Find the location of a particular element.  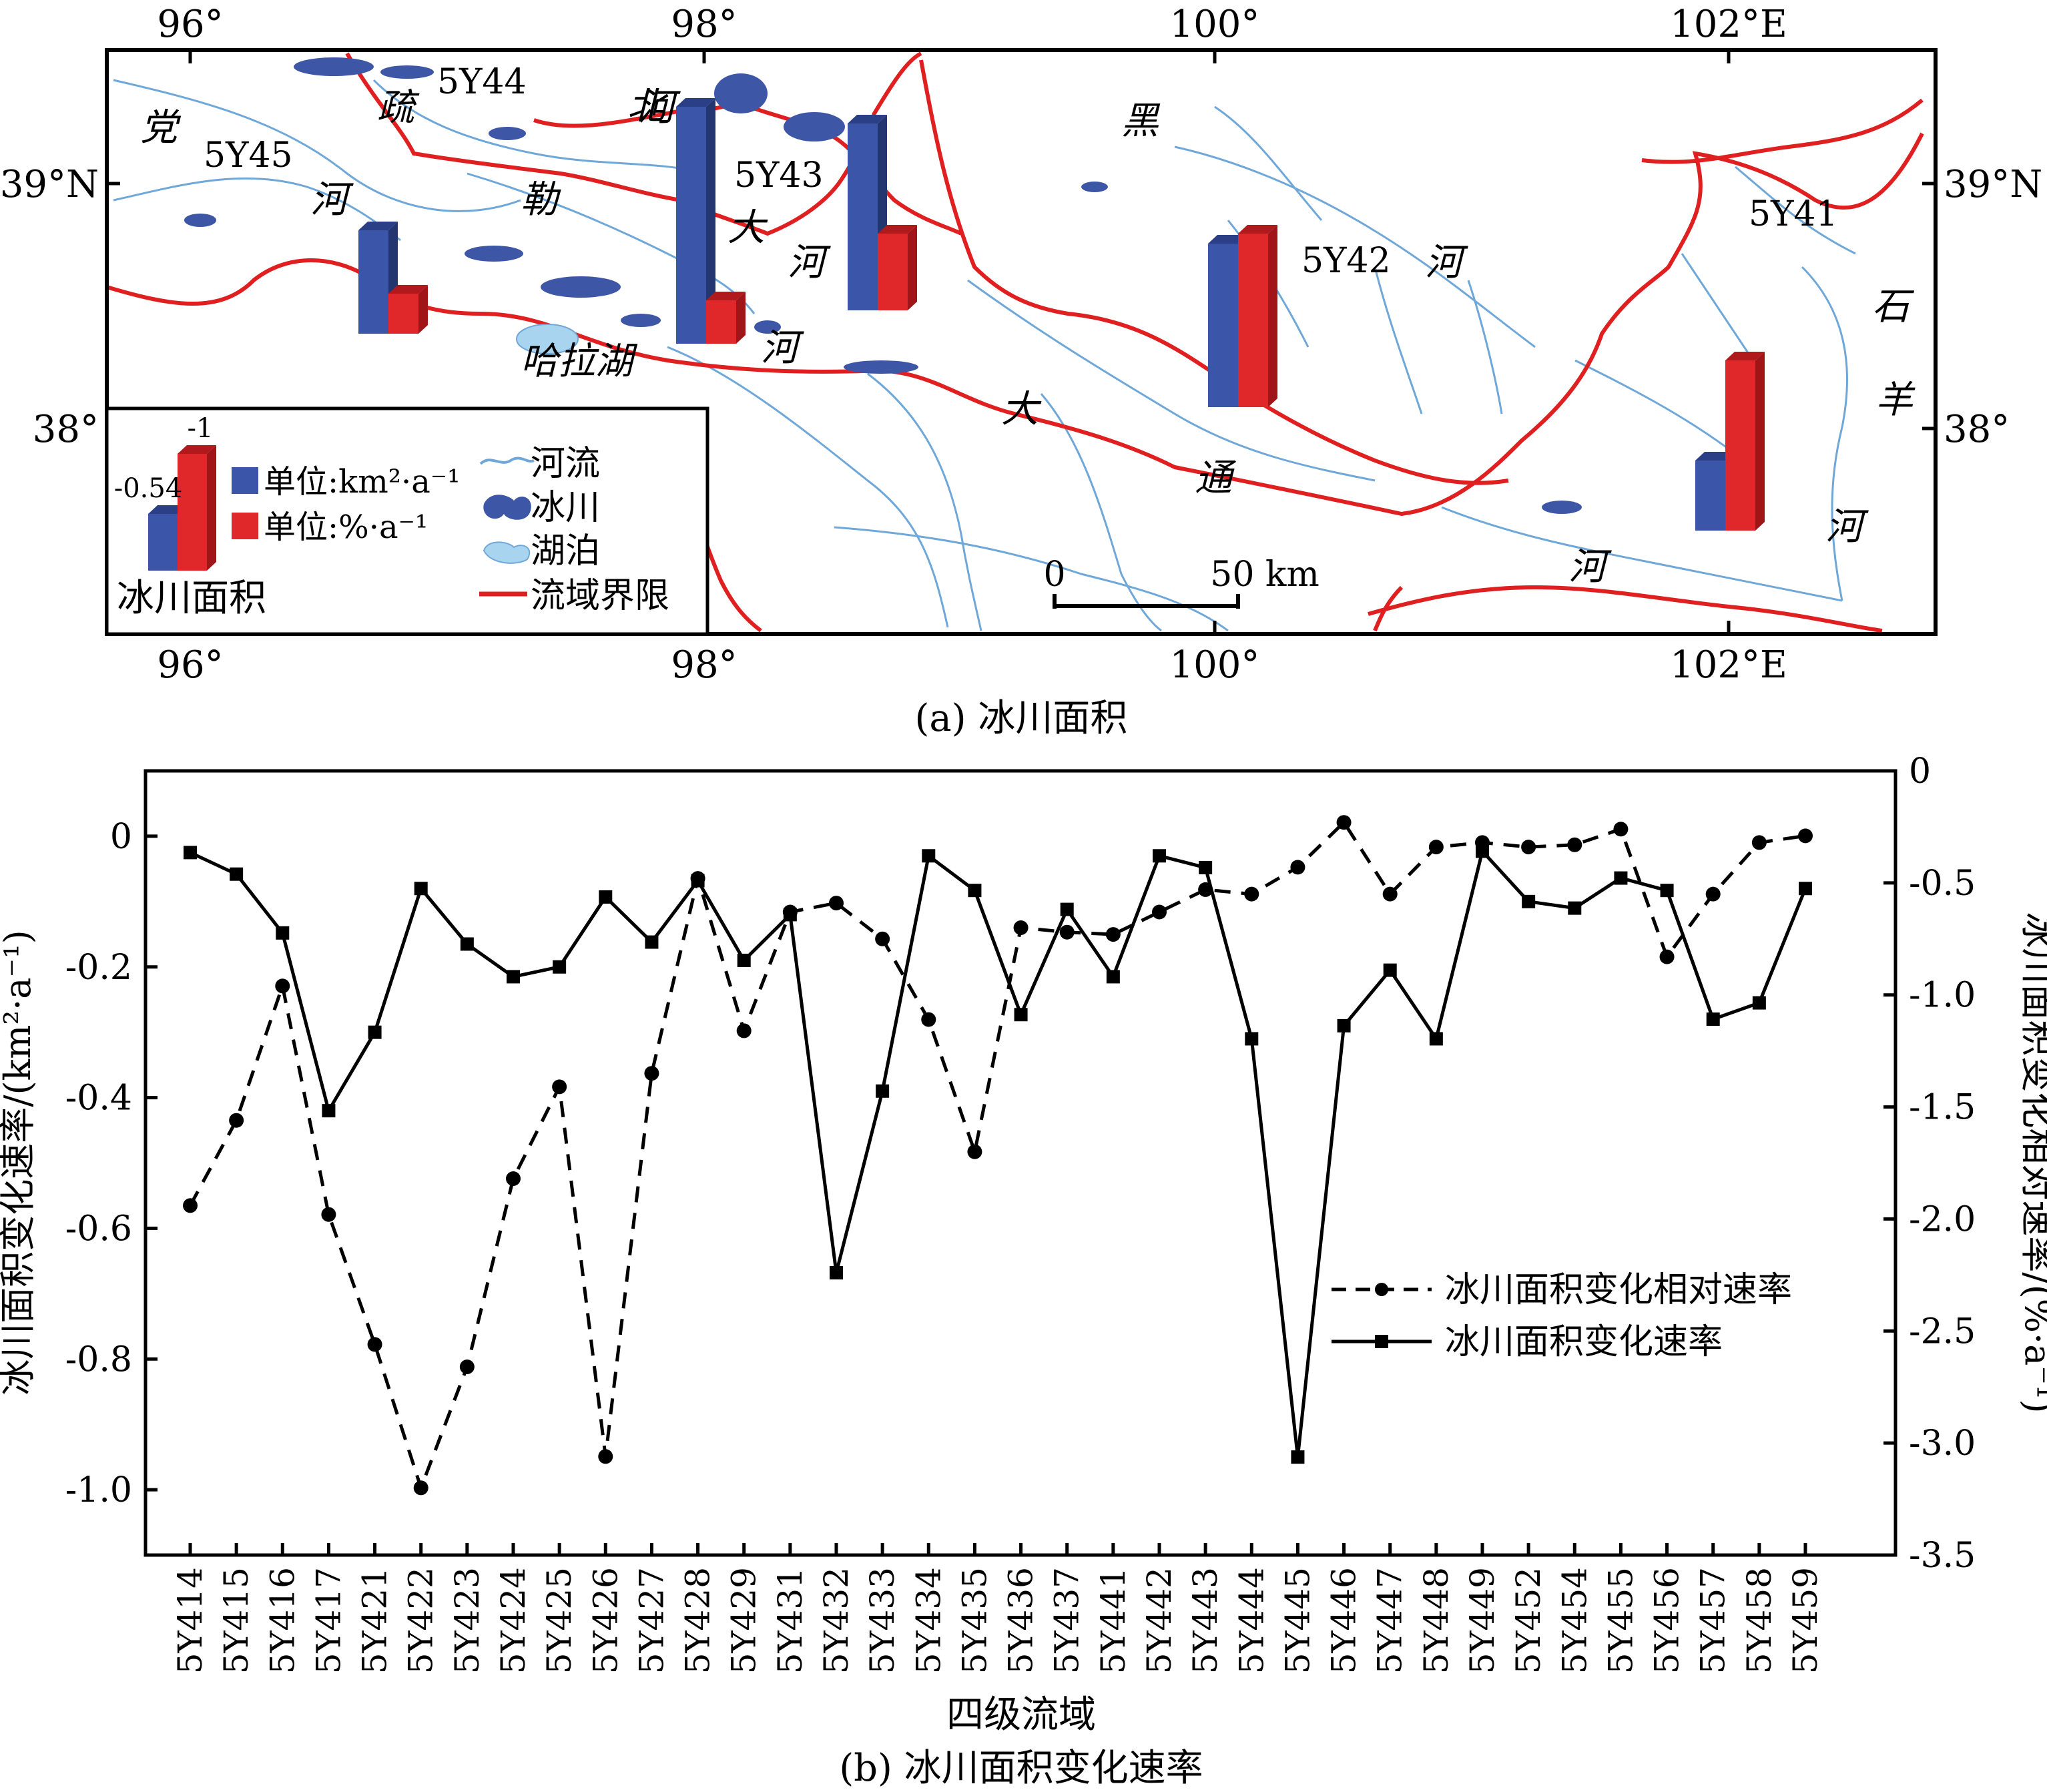

x-tick-label: 5Y425 is located at coordinates (560, 1620).